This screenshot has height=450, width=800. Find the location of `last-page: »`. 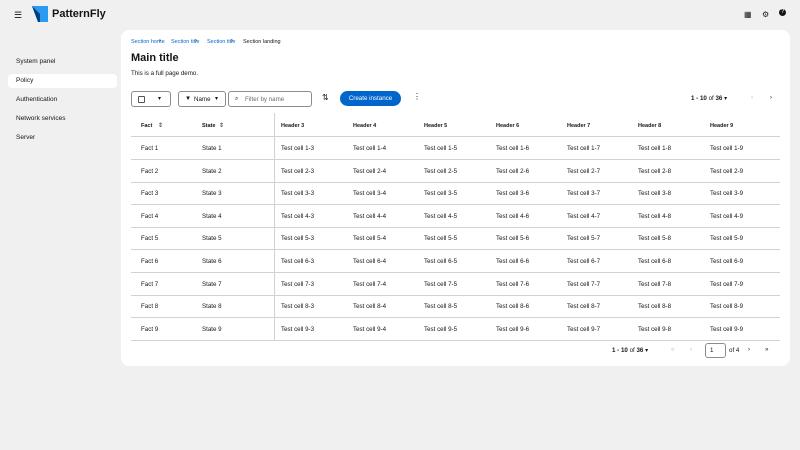

last-page: » is located at coordinates (767, 349).